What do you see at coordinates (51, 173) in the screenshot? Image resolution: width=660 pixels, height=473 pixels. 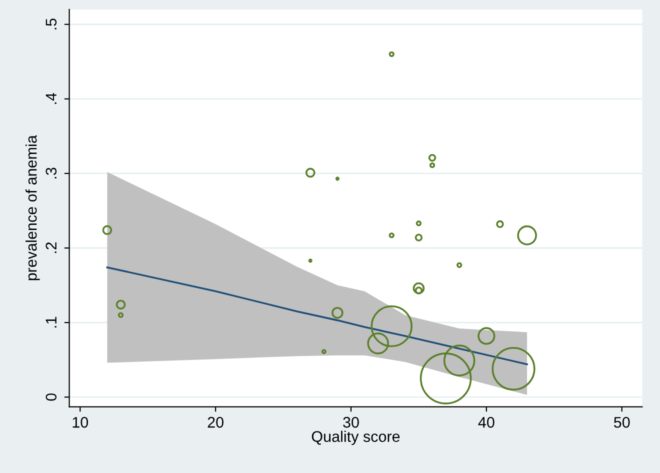 I see `y-tick-label: .3` at bounding box center [51, 173].